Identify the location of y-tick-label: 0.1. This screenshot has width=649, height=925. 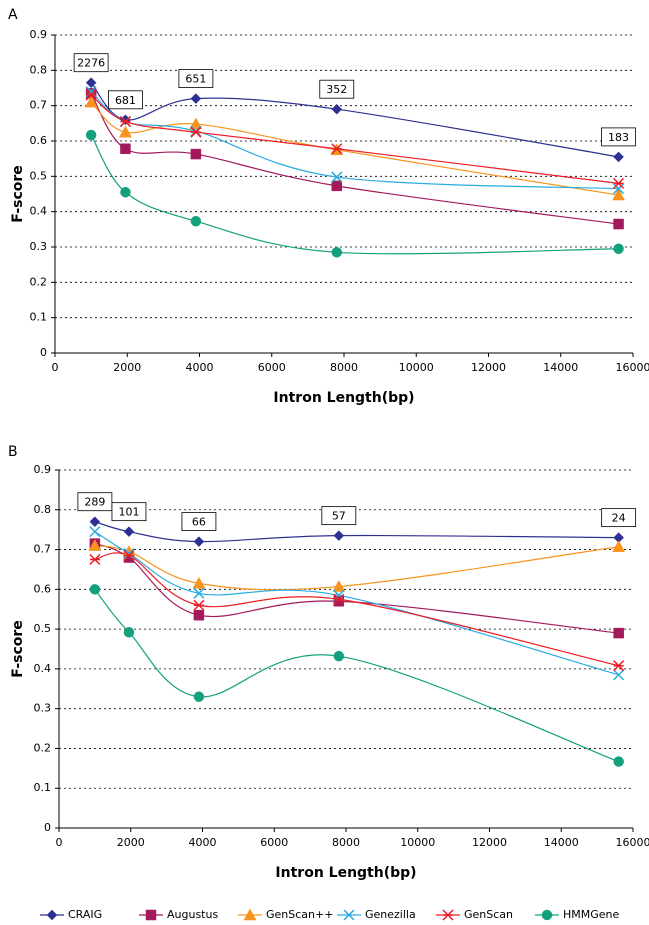
(43, 787).